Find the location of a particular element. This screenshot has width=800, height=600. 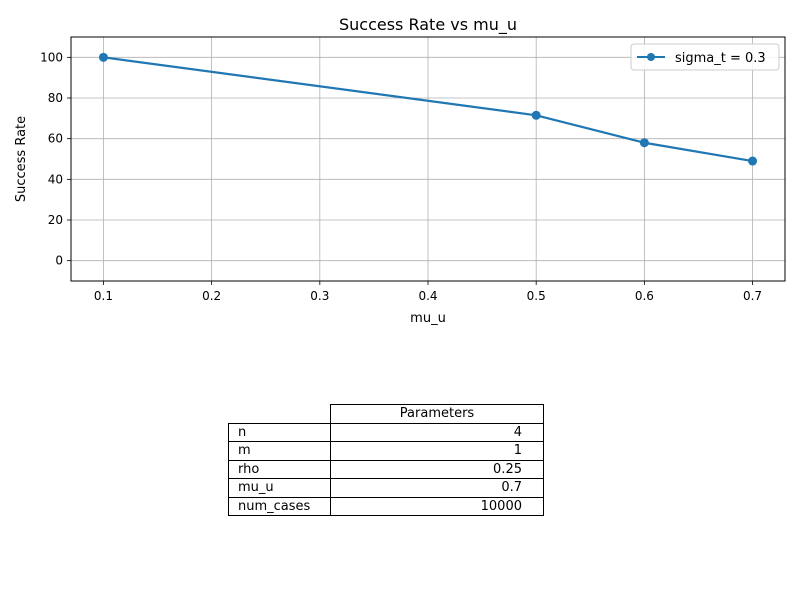

table-row: mu_u 0.7 is located at coordinates (386, 488).